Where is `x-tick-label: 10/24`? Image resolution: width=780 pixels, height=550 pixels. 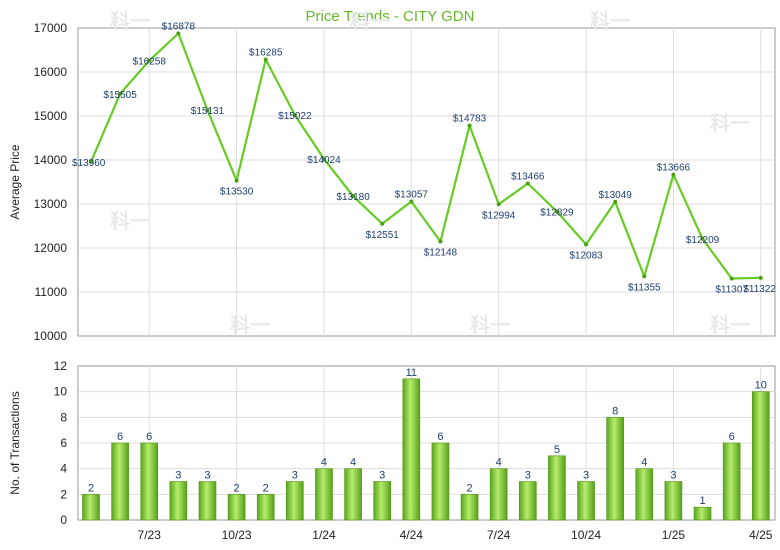 x-tick-label: 10/24 is located at coordinates (586, 535).